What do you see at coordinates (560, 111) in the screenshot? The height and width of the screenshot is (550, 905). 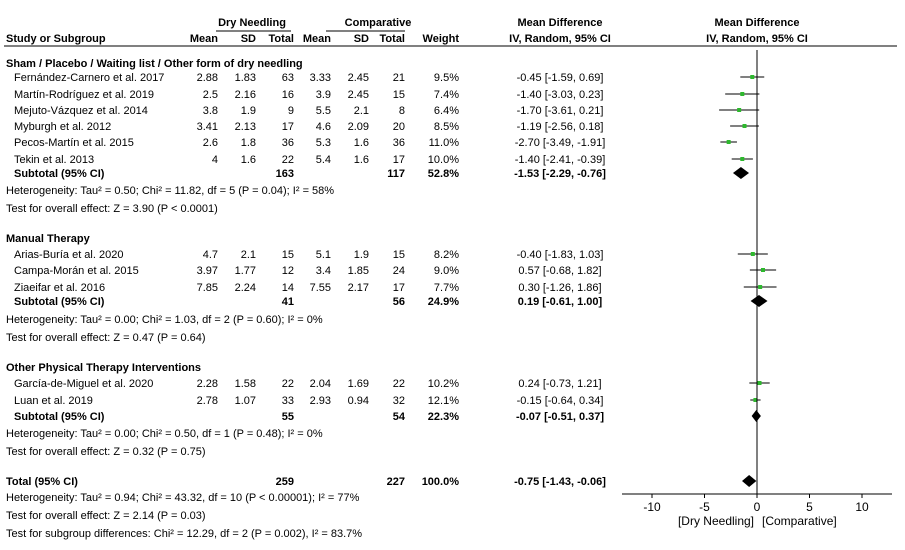 I see `ci-text: -1.70 [-3.61, 0.21]` at bounding box center [560, 111].